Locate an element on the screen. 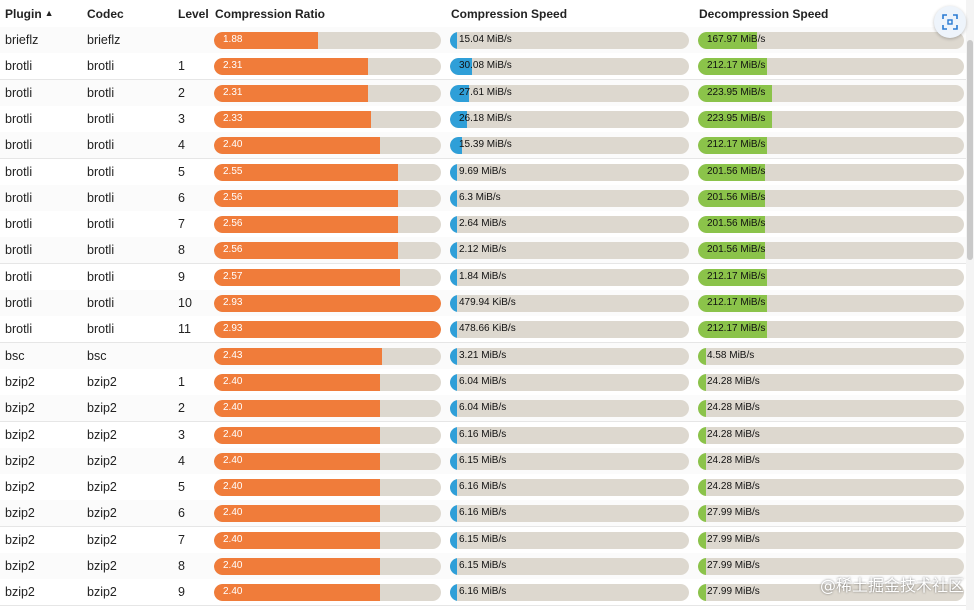 This screenshot has width=974, height=610. table-row: bzip2 bzip2 3 2.40 6.16 MiB/s 24.28 MiB/s is located at coordinates (483, 435).